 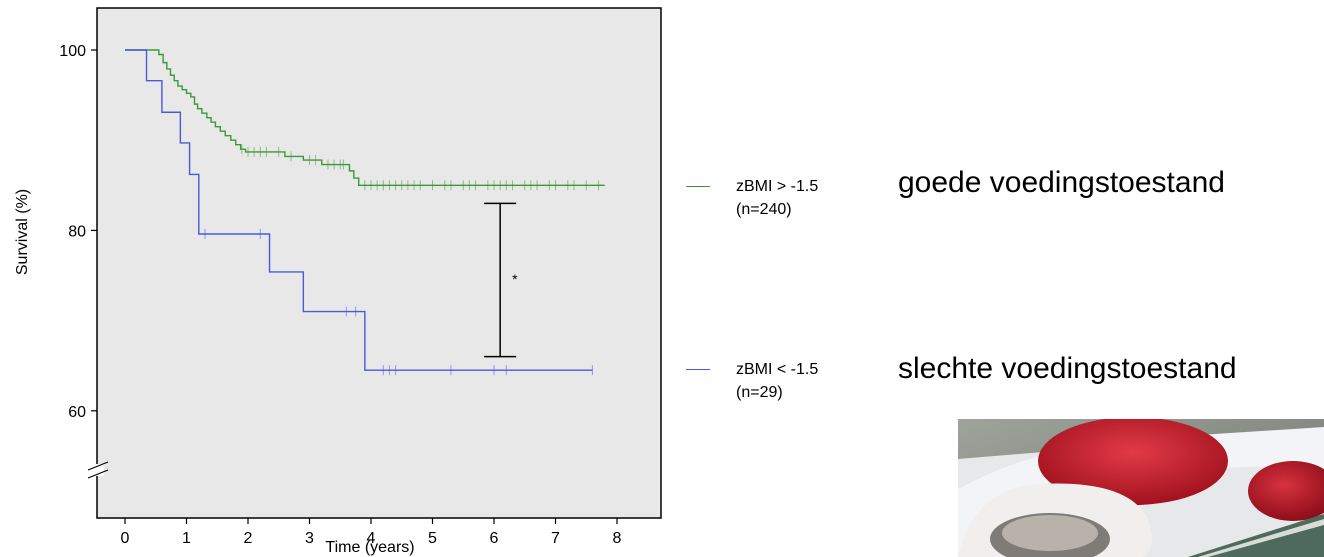 What do you see at coordinates (777, 381) in the screenshot?
I see `legend-label-low: zBMI < -1.5 (n=29)` at bounding box center [777, 381].